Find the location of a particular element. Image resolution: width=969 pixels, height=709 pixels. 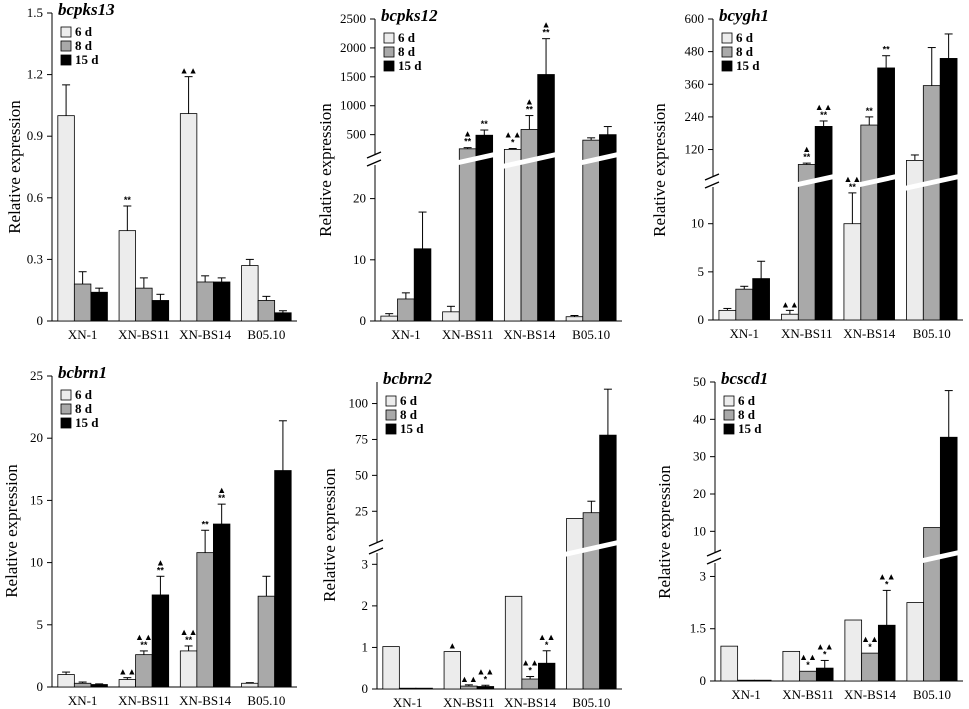

y-tick-label: 5 is located at coordinates (40, 624).